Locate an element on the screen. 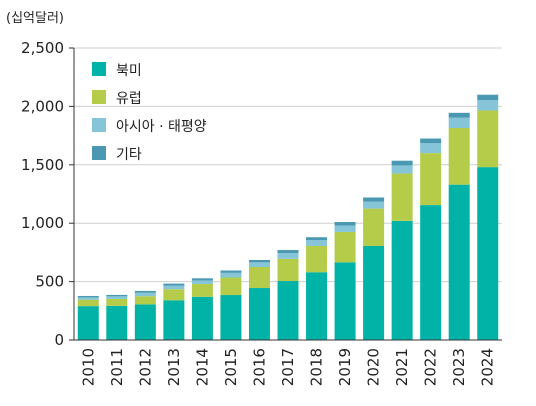  bar-segment-series-1-2018 is located at coordinates (317, 259).